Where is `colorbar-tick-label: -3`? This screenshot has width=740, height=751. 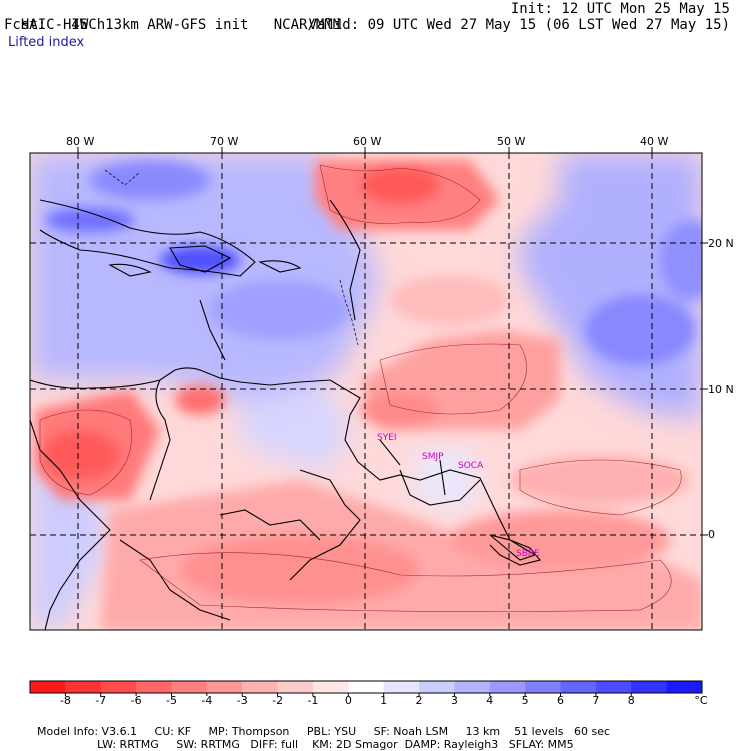 colorbar-tick-label: -3 is located at coordinates (242, 700).